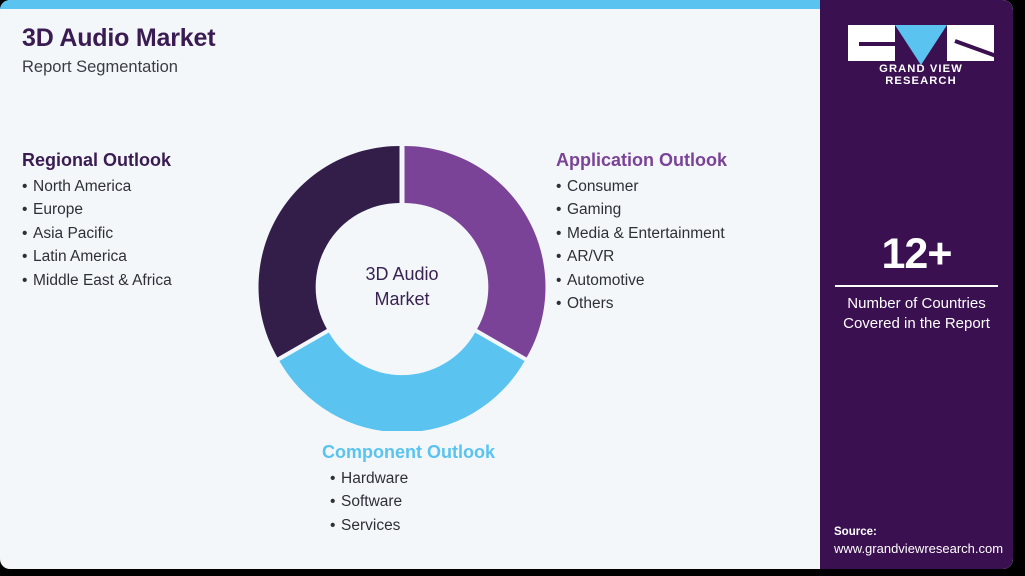 This screenshot has height=576, width=1025. What do you see at coordinates (916, 324) in the screenshot?
I see `stat-label-line2: Covered in the Report` at bounding box center [916, 324].